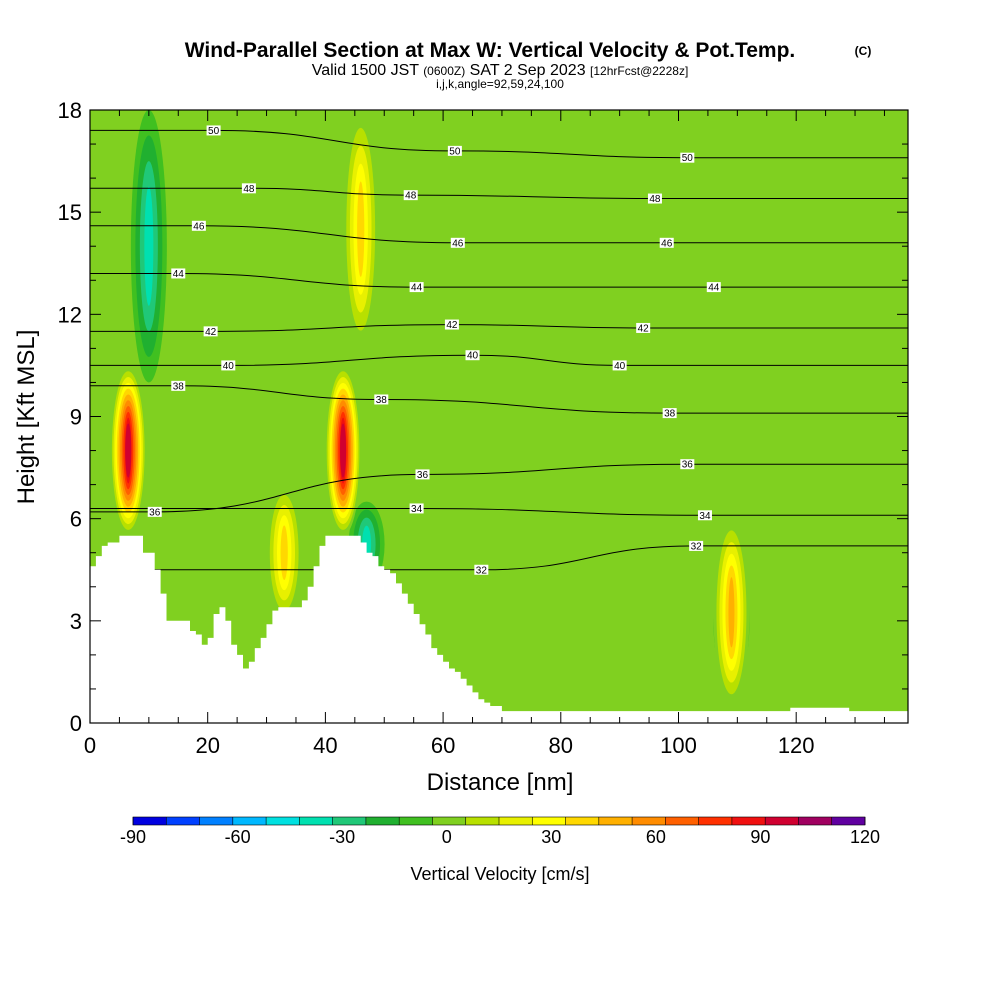  I want to click on y-tick-label: 3, so click(76, 621).